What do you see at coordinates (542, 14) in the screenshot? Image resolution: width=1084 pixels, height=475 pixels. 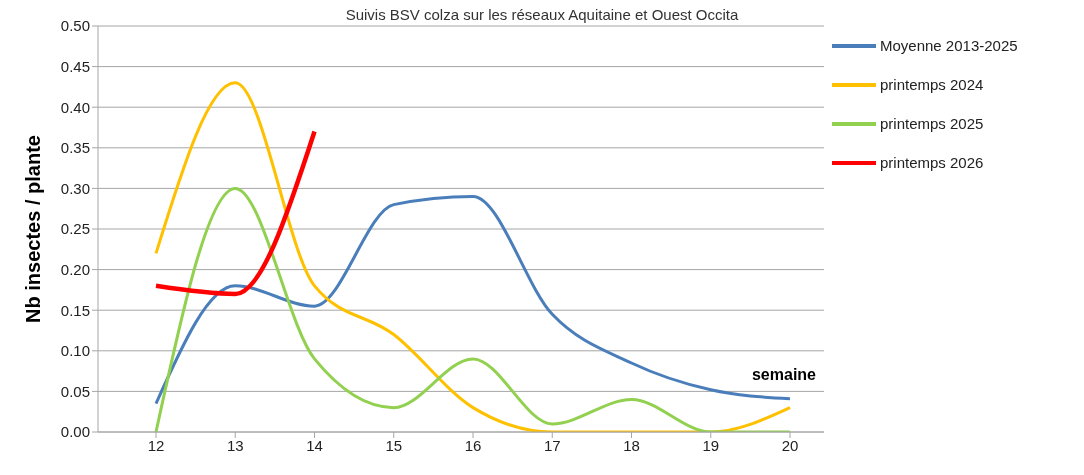 I see `chart-title: Suivis BSV colza sur les réseaux Aquitaine et Ouest Occita` at bounding box center [542, 14].